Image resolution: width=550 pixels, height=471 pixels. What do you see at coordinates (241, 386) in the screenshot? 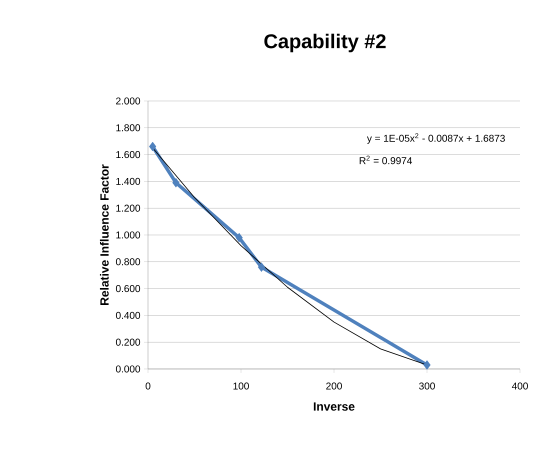
I see `x-tick-label: 100` at bounding box center [241, 386].